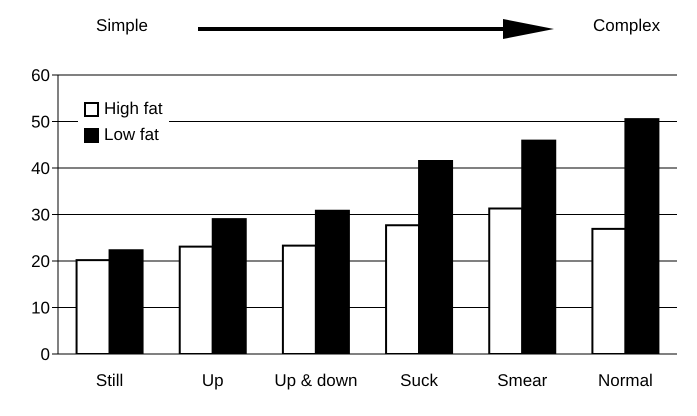  Describe the element at coordinates (626, 26) in the screenshot. I see `text: Complex` at that location.